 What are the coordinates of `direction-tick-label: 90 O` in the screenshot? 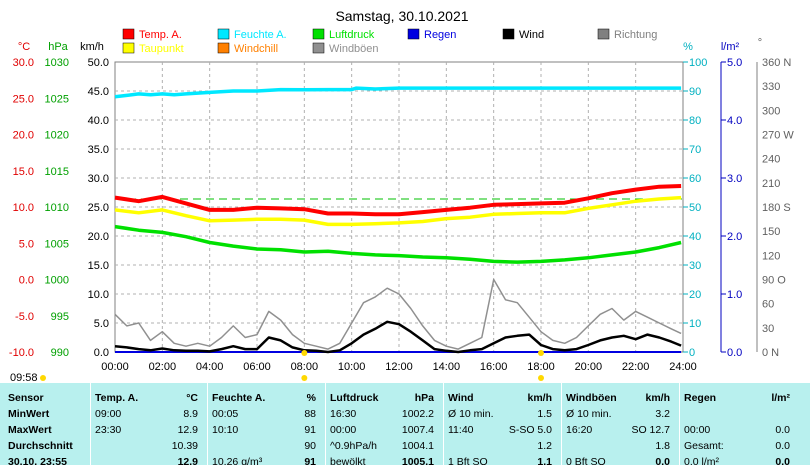 It's located at (774, 281).